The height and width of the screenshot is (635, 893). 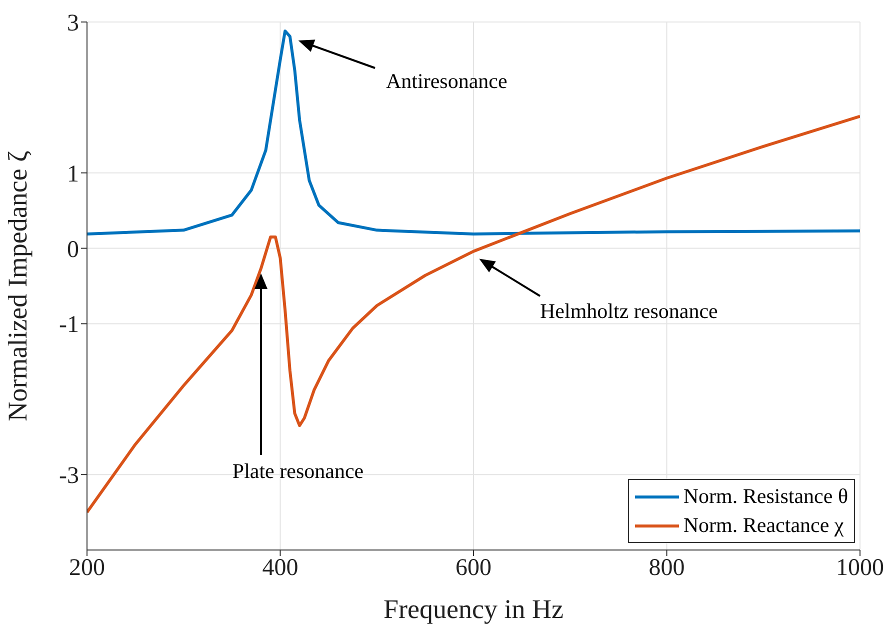 What do you see at coordinates (860, 568) in the screenshot?
I see `x-tick-label: 1000` at bounding box center [860, 568].